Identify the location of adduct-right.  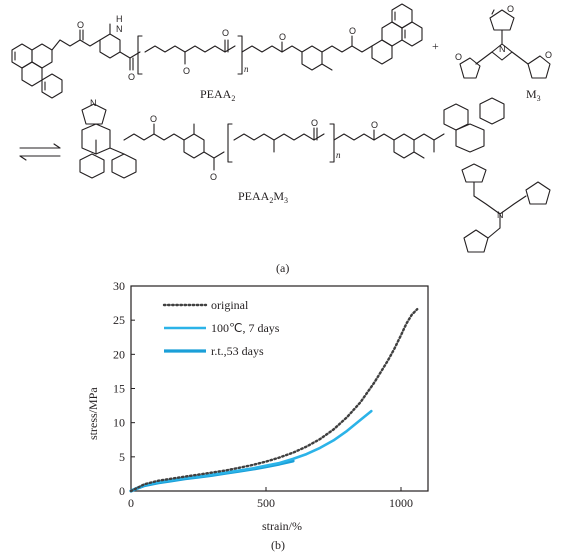
(497, 175).